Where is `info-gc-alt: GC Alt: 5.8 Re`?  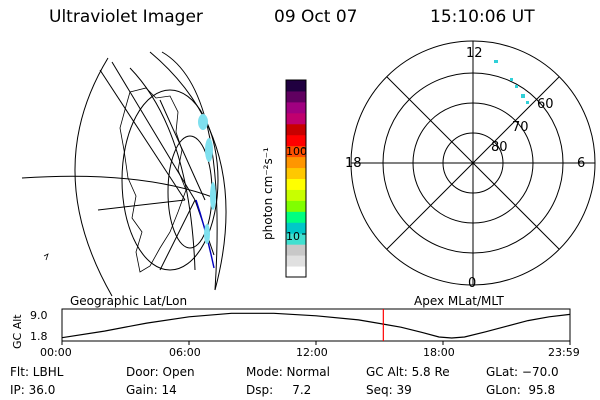
info-gc-alt: GC Alt: 5.8 Re is located at coordinates (408, 372).